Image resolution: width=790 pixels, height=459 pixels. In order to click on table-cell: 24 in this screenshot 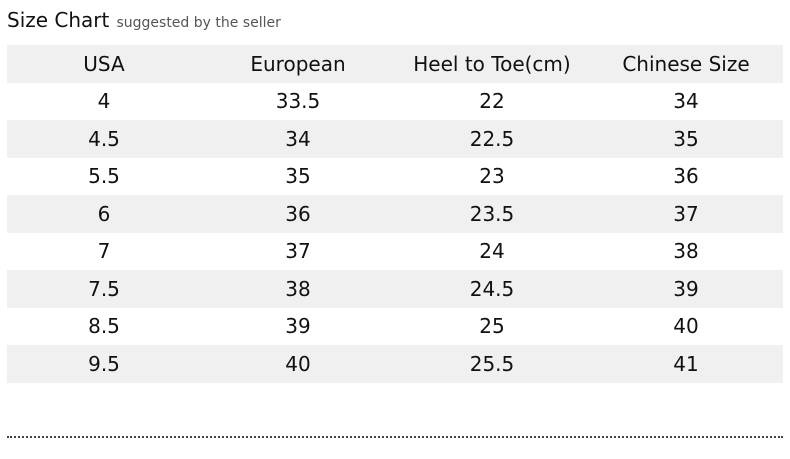, I will do `click(492, 251)`.